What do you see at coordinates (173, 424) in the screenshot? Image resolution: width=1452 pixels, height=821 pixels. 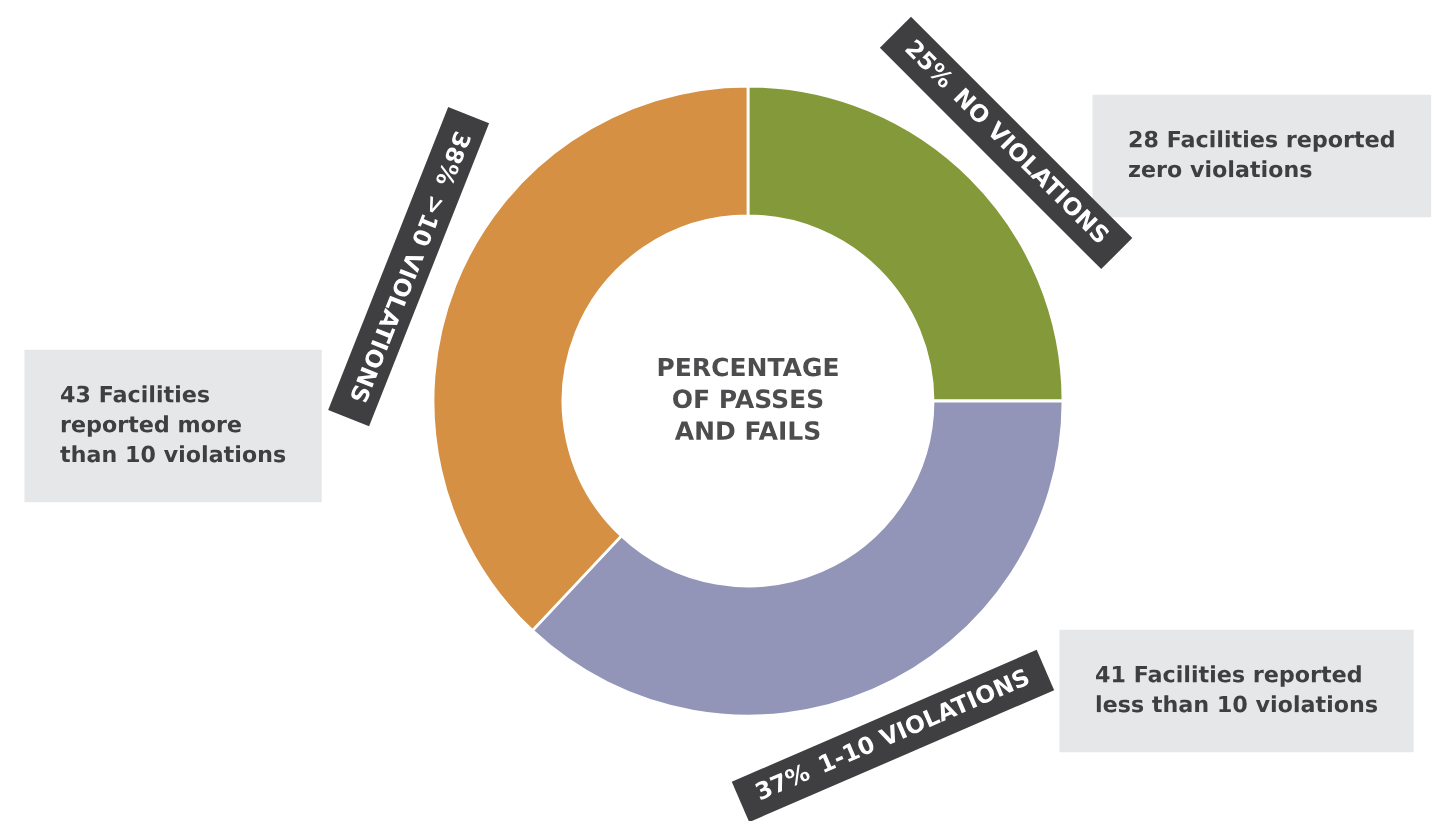 I see `text: 43 Facilities reported more than 10 violations` at bounding box center [173, 424].